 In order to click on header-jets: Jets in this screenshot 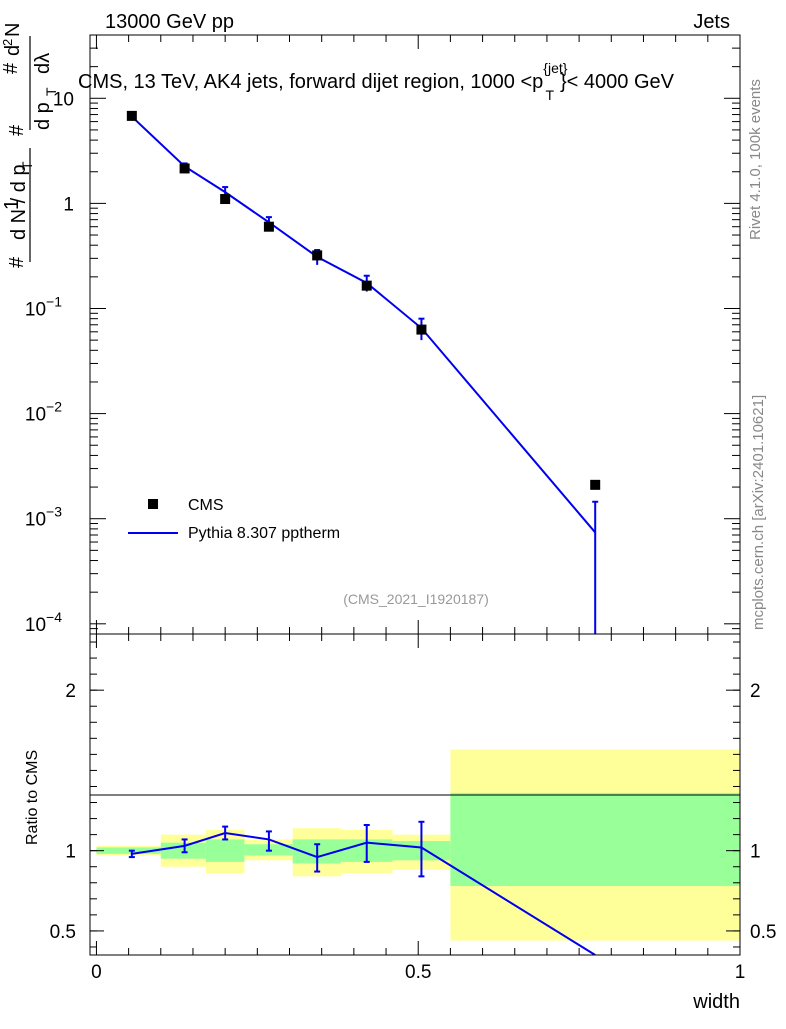, I will do `click(711, 22)`.